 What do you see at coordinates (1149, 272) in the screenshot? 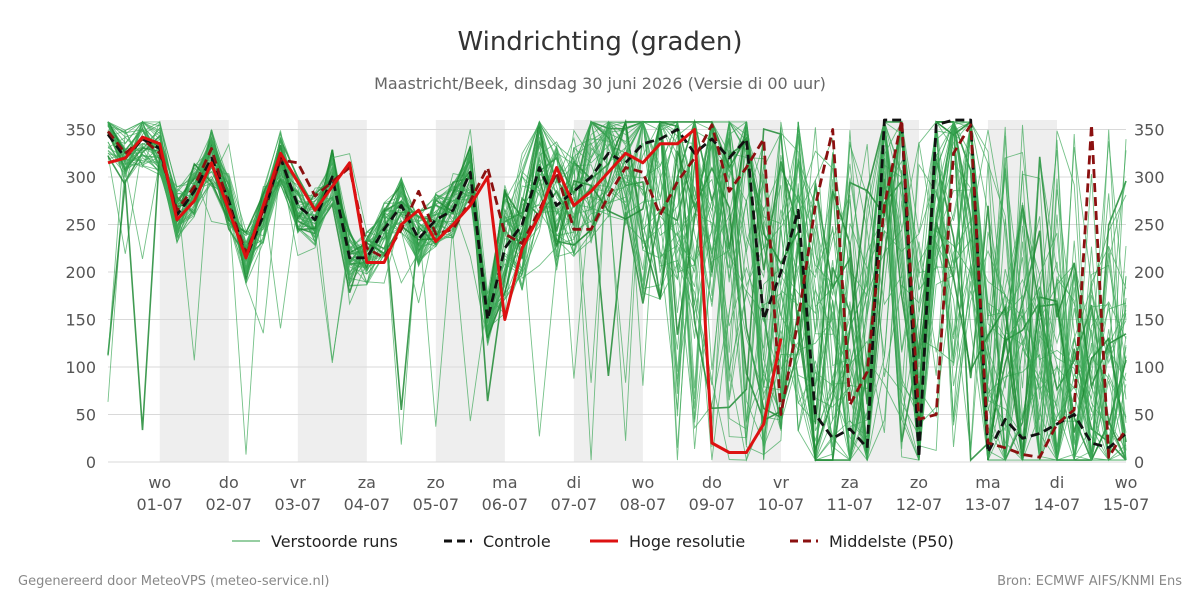
I see `y-tick-right: 200` at bounding box center [1149, 272].